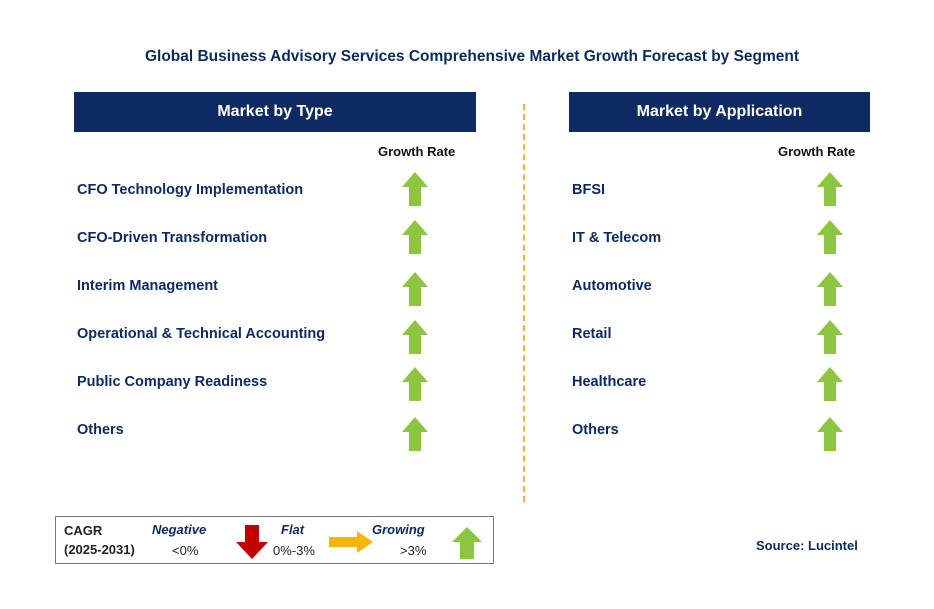 The height and width of the screenshot is (609, 934). What do you see at coordinates (592, 334) in the screenshot?
I see `application-row-label: Retail` at bounding box center [592, 334].